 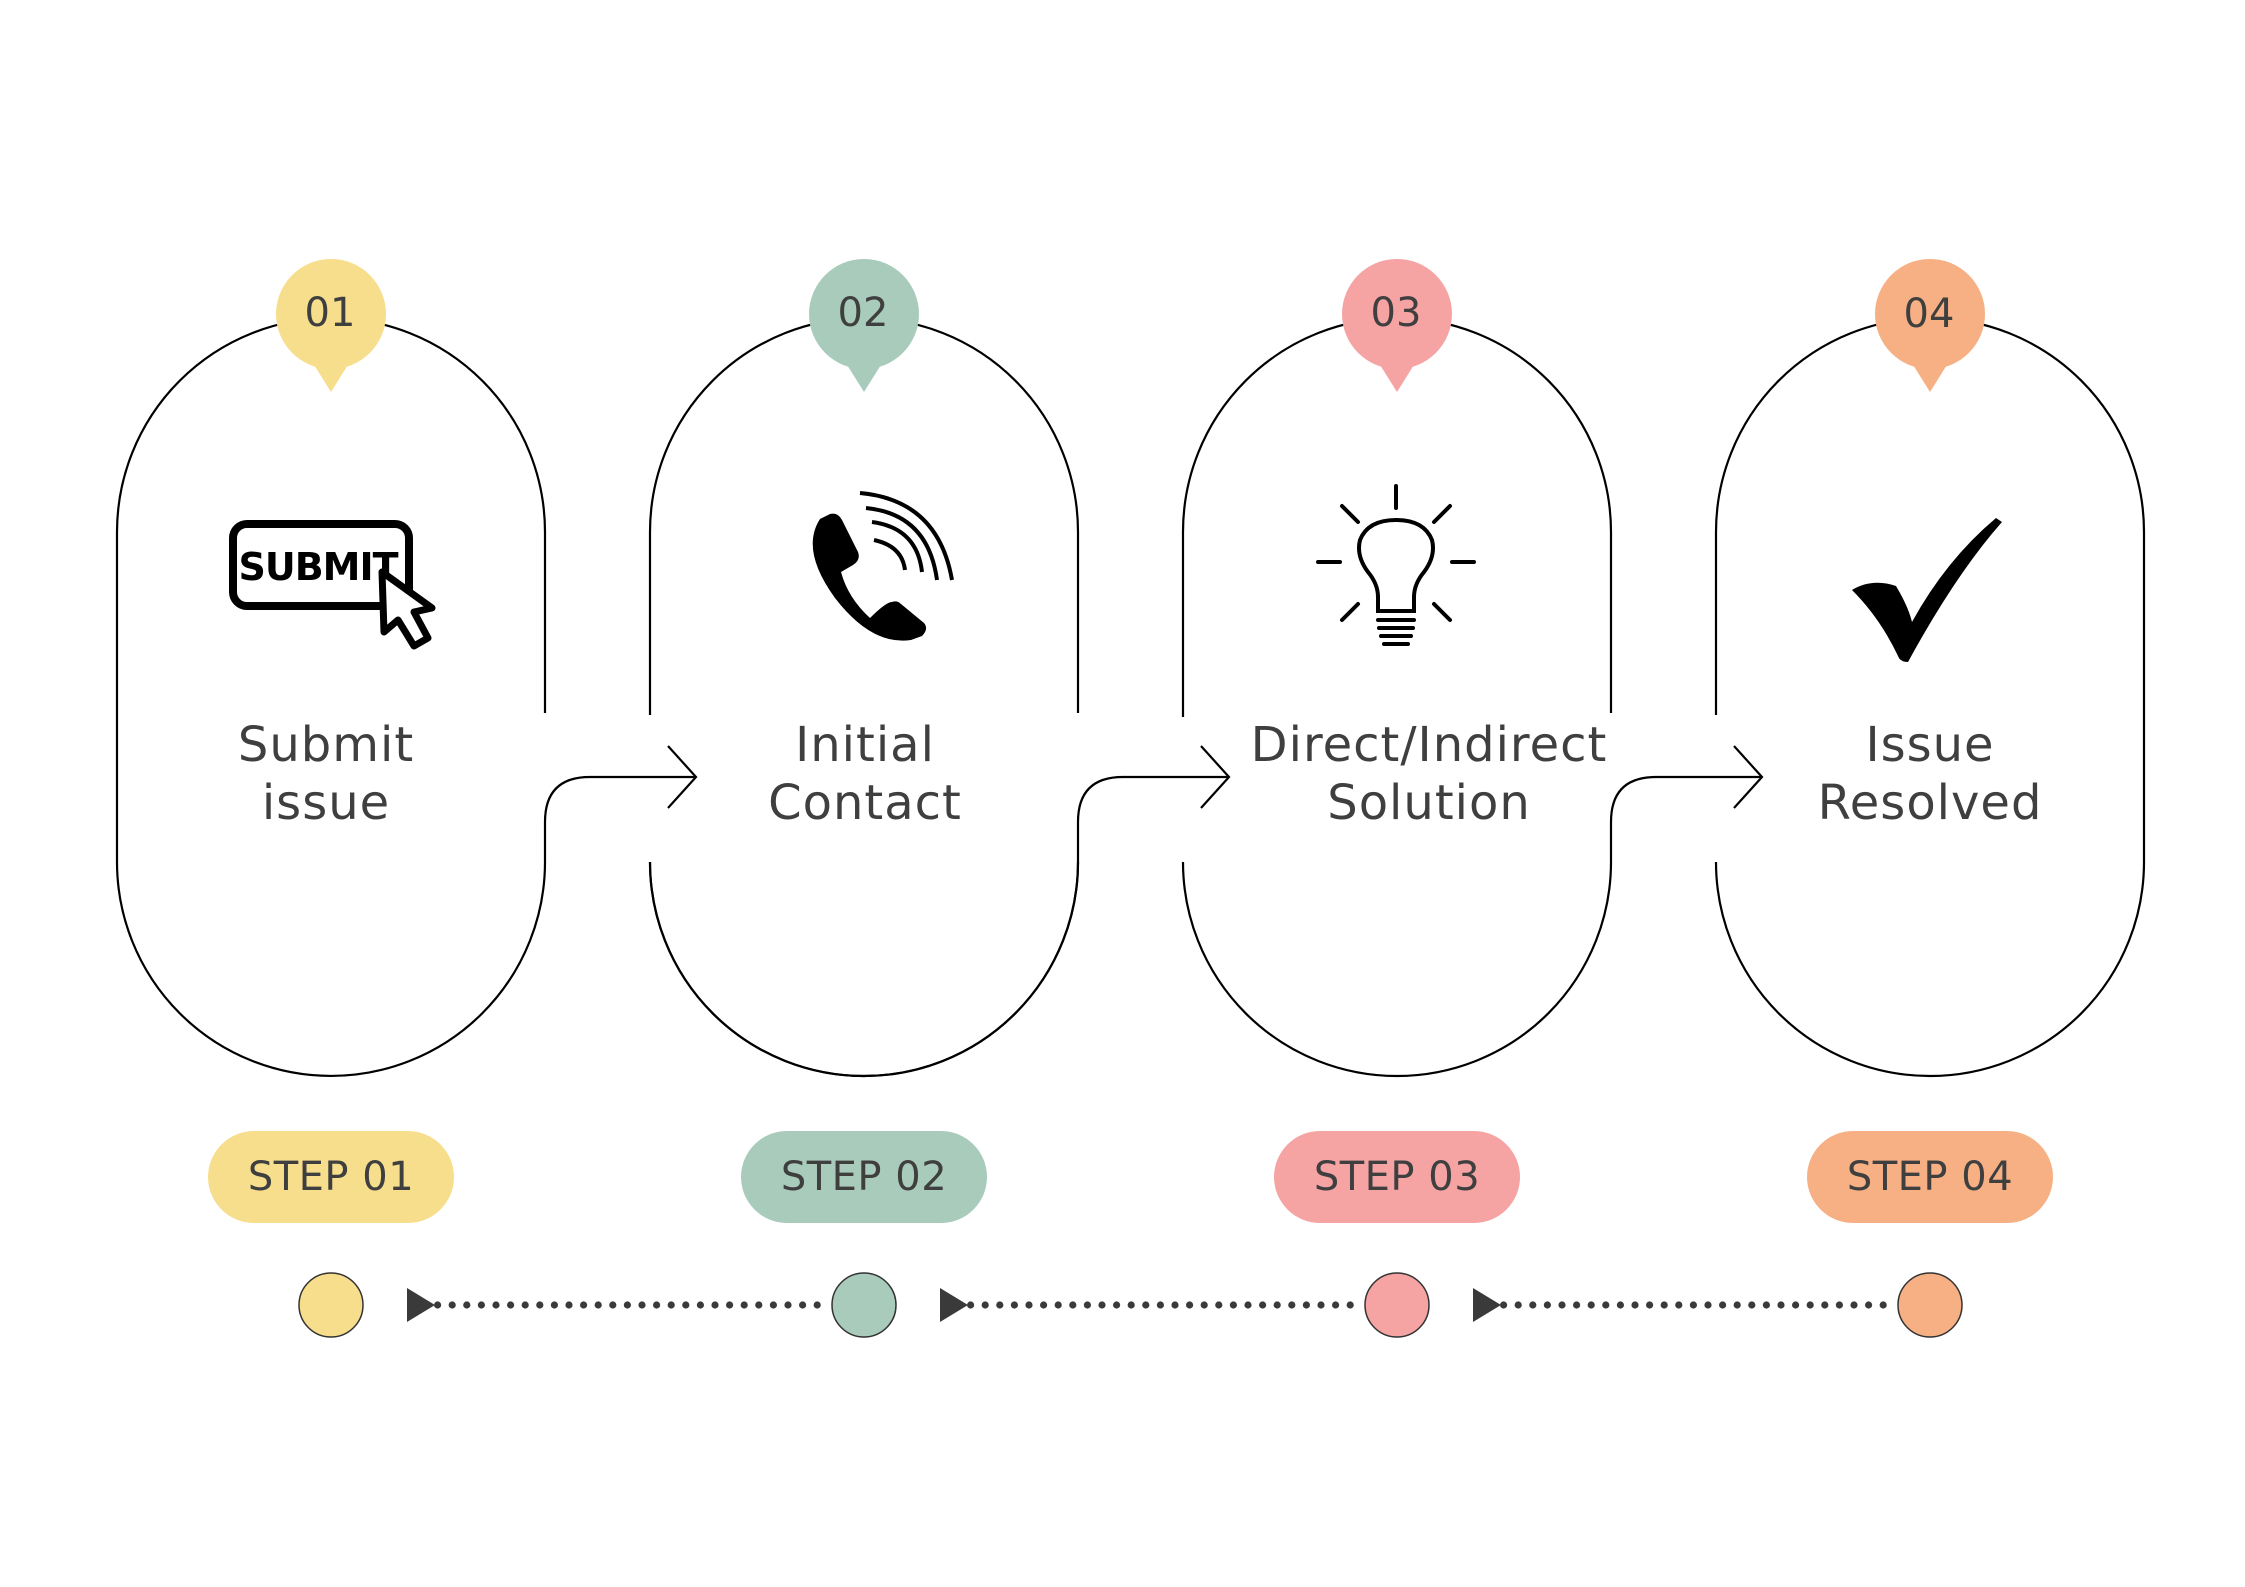 I want to click on step-title-02-line-1: Initial, so click(x=865, y=745).